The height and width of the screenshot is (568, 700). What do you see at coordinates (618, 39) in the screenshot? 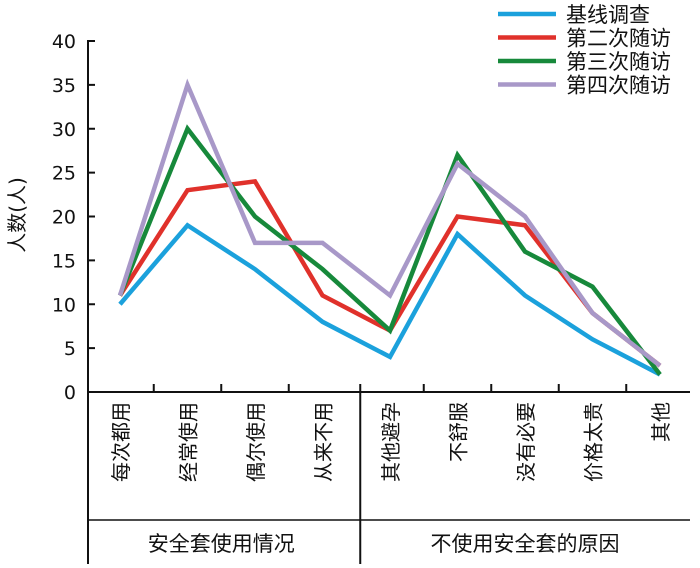
I see `legend-label: 第二次随访` at bounding box center [618, 39].